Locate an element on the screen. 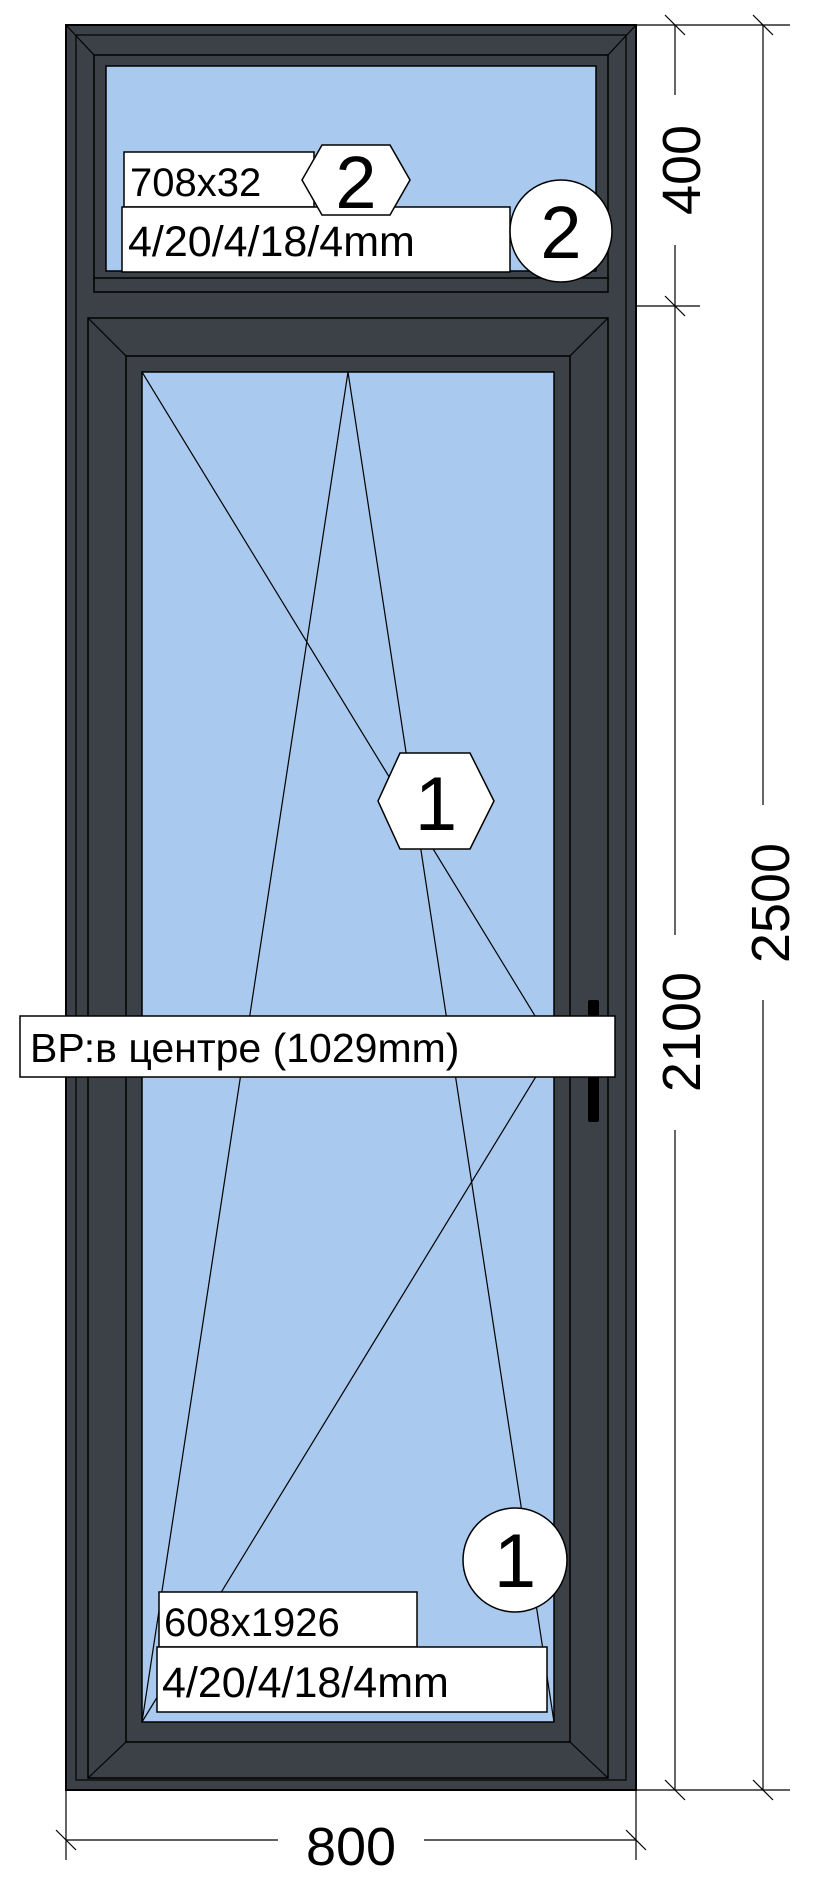  sash-hex-number: 1 is located at coordinates (436, 804).